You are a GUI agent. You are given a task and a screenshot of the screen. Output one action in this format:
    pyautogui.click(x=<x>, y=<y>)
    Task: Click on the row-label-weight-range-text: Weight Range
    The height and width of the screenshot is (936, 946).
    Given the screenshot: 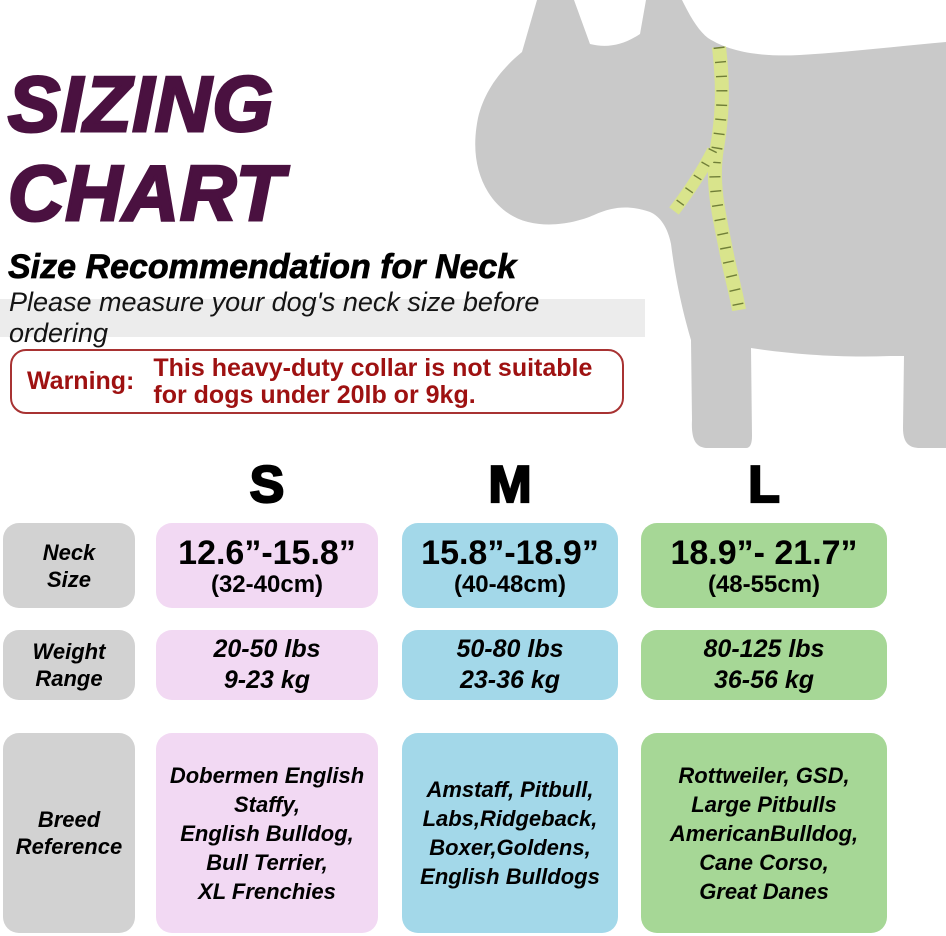 What is the action you would take?
    pyautogui.click(x=69, y=665)
    